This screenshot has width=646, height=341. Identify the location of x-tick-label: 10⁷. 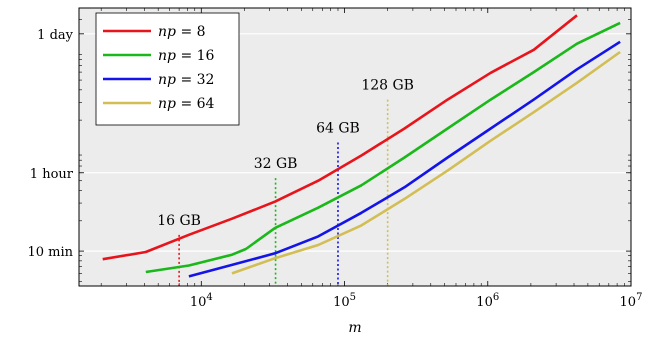
(631, 301).